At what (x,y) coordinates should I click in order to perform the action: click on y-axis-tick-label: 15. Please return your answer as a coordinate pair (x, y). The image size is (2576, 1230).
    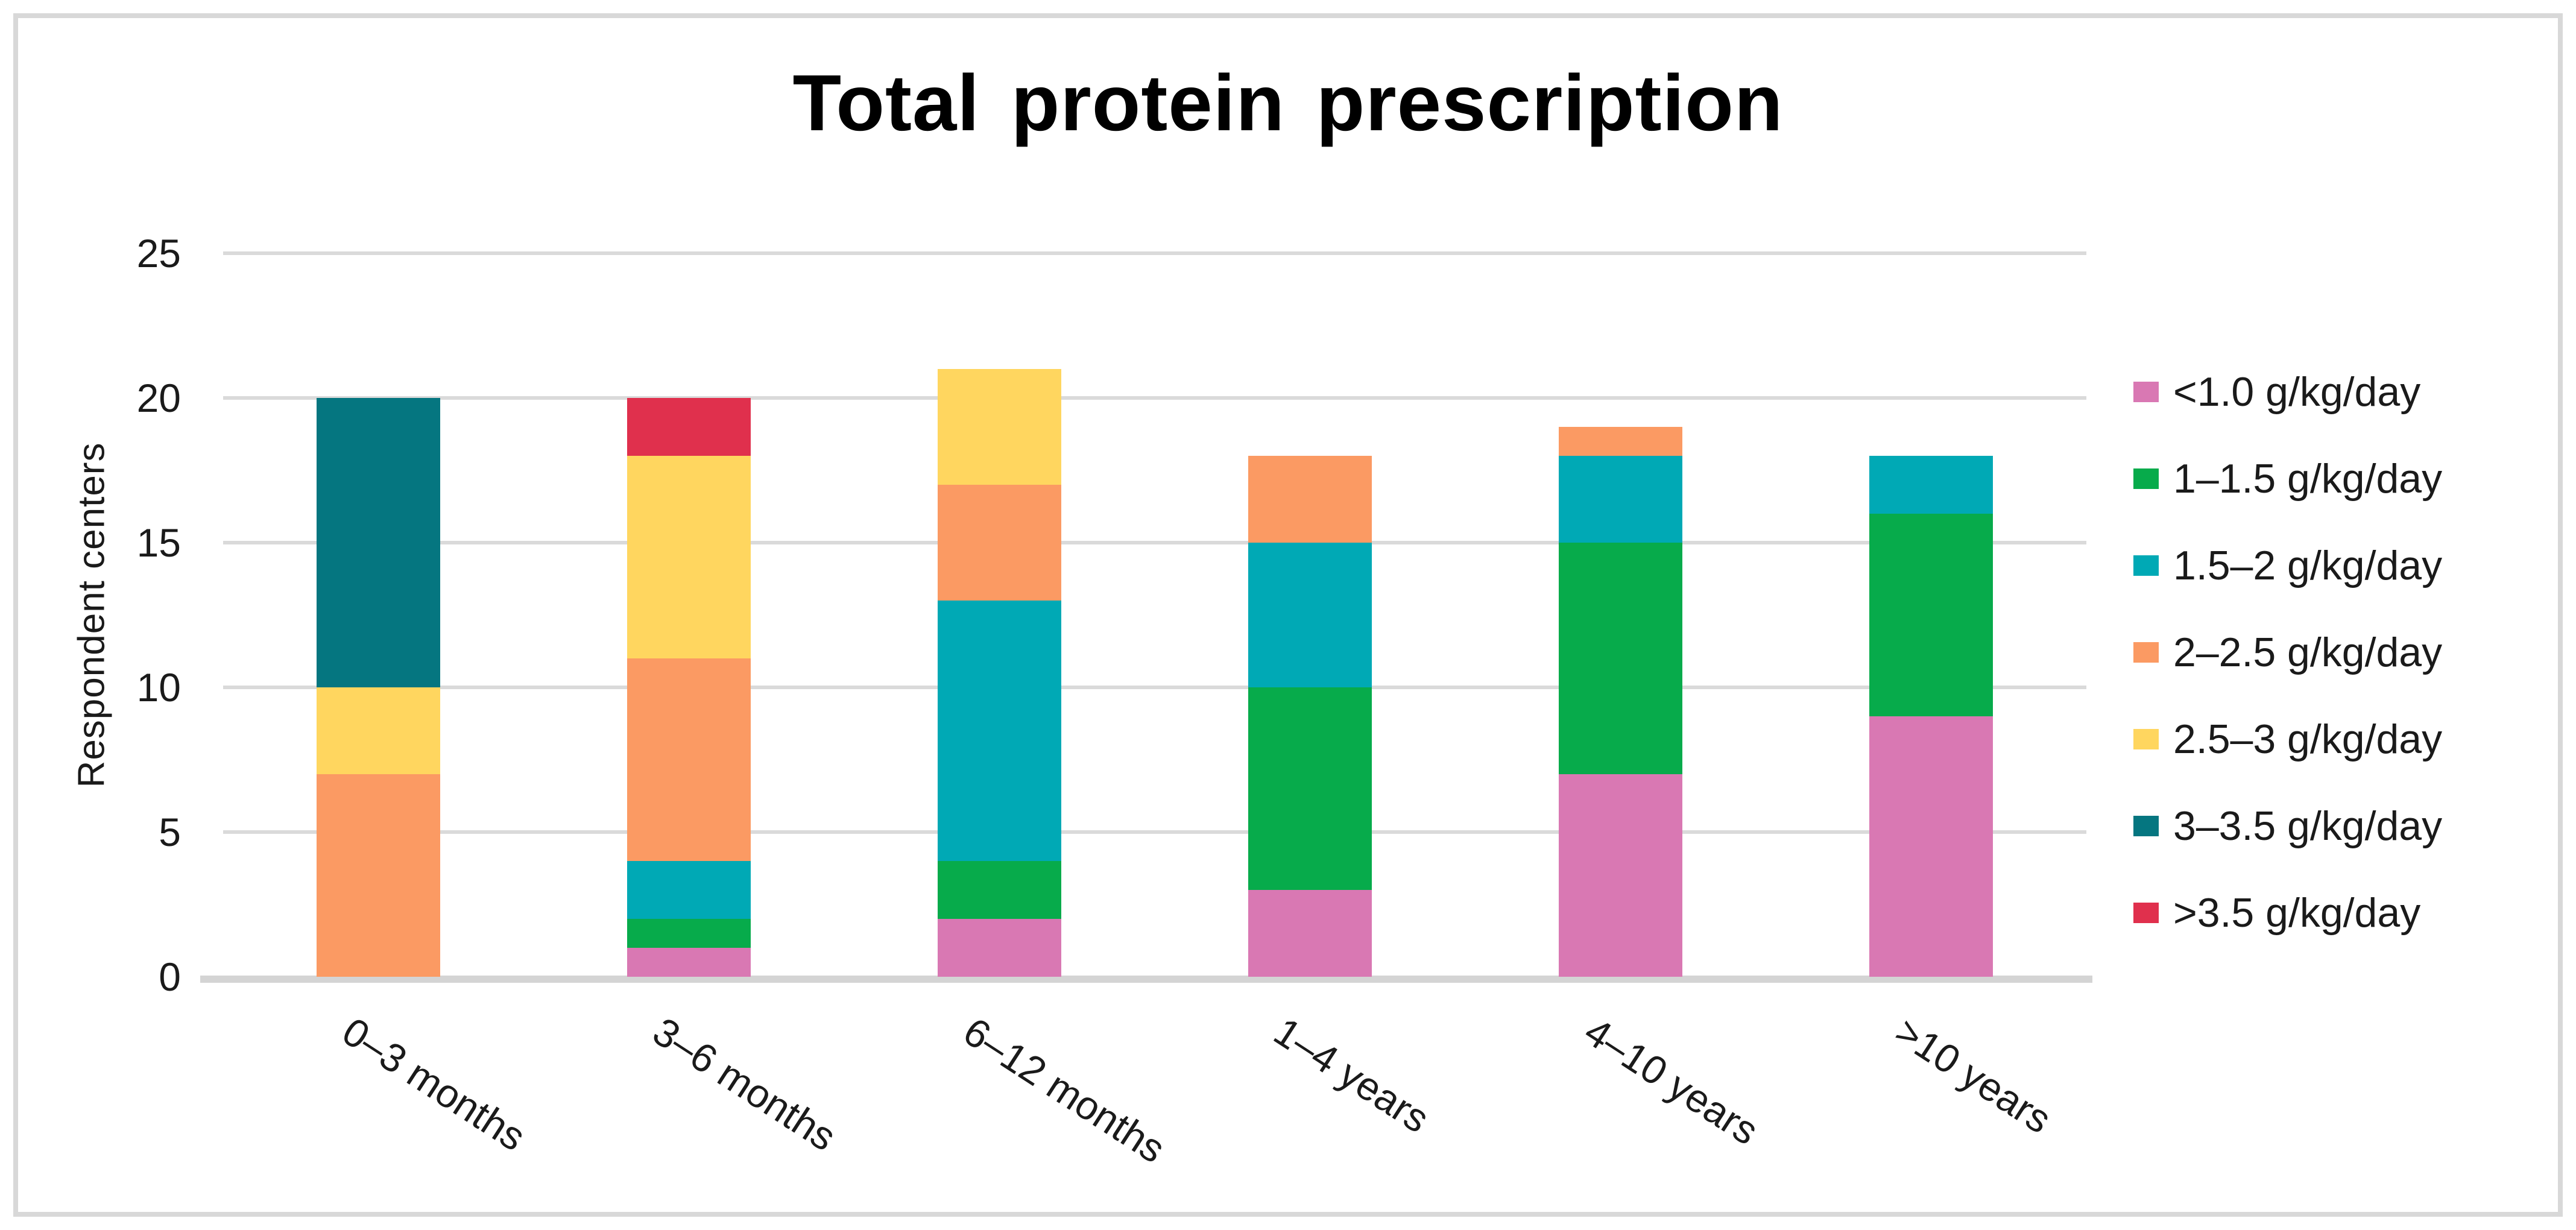
    Looking at the image, I should click on (158, 542).